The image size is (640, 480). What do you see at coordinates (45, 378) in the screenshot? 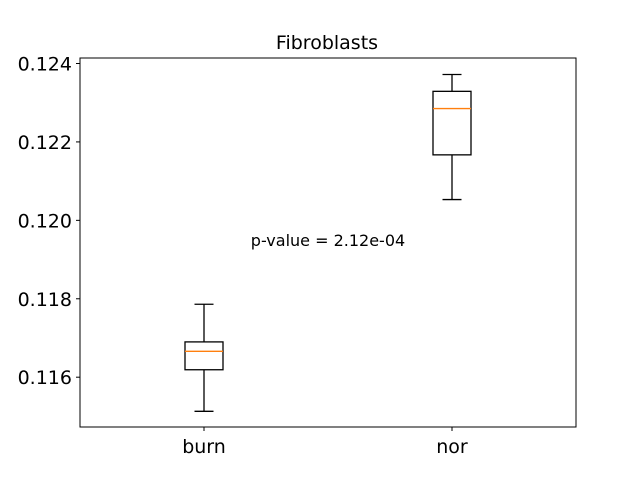
I see `y-tick-label: 0.116` at bounding box center [45, 378].